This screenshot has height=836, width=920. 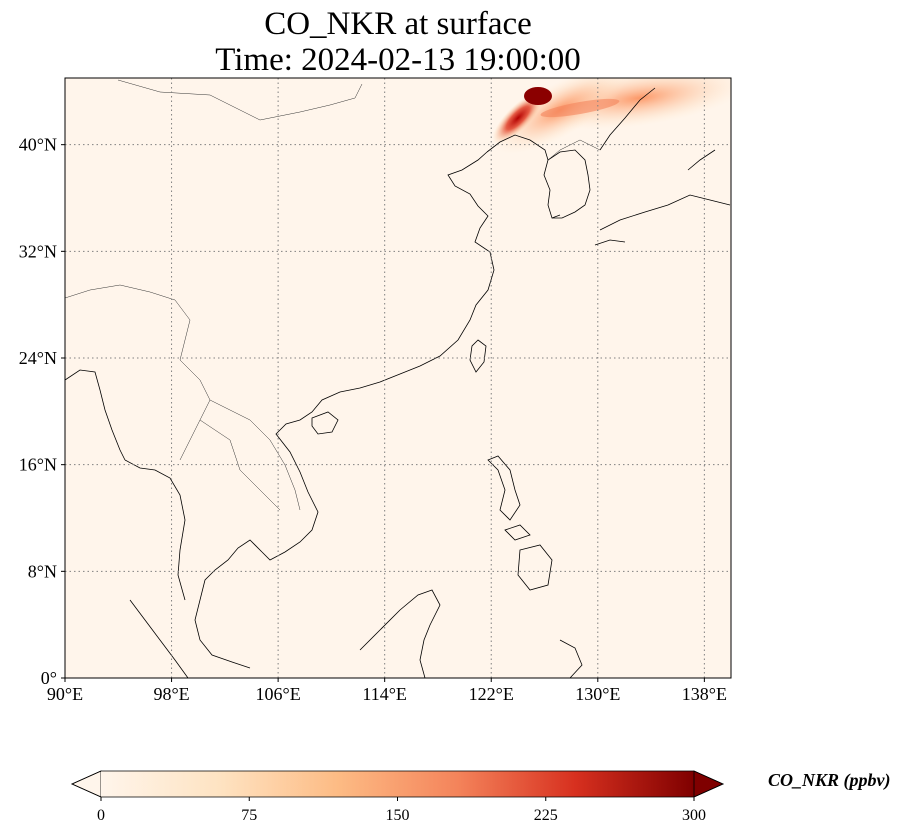 What do you see at coordinates (398, 60) in the screenshot?
I see `title-line-2: Time: 2024-02-13 19:00:00` at bounding box center [398, 60].